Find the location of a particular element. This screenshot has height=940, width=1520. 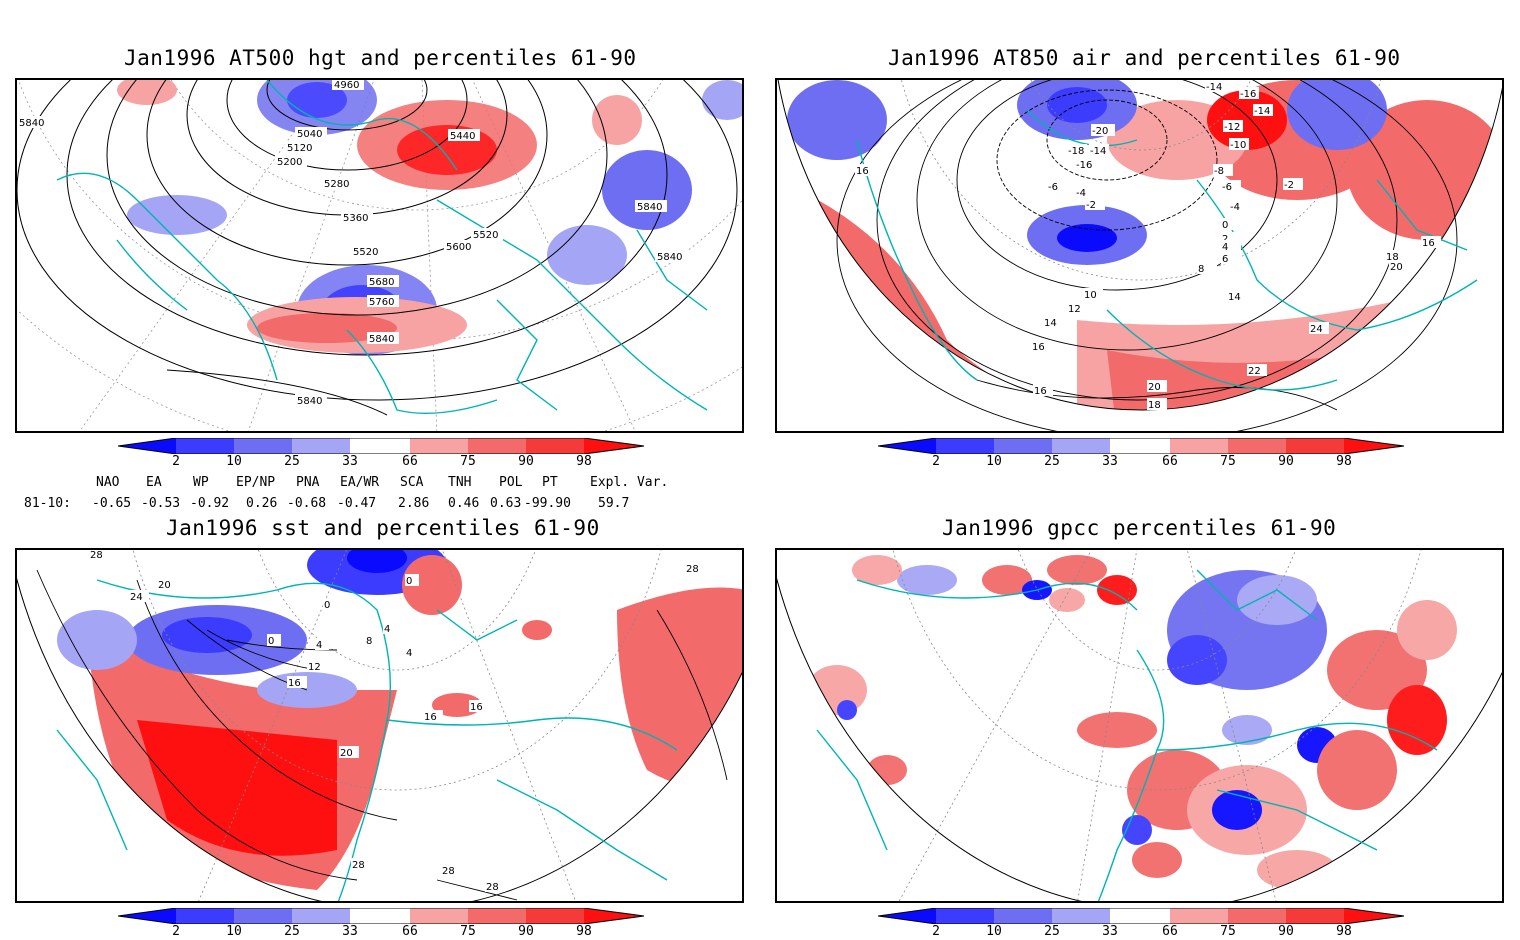

colorbar-svg is located at coordinates (1141, 916).